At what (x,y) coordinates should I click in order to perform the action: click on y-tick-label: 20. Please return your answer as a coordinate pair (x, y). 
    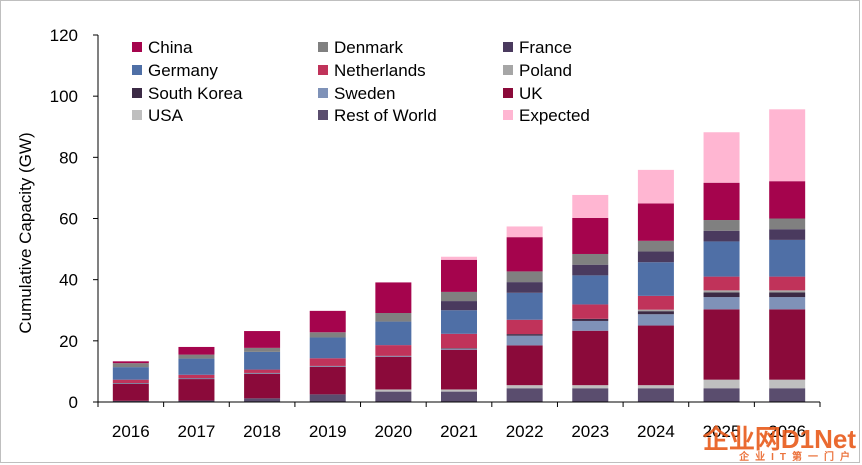
    Looking at the image, I should click on (68, 341).